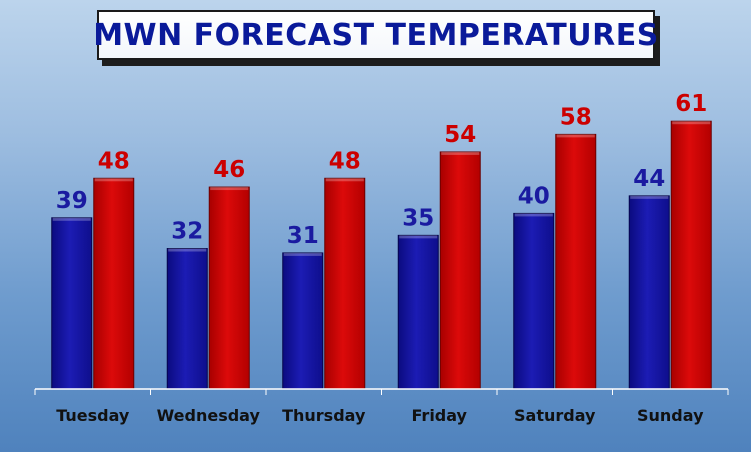  Describe the element at coordinates (345, 161) in the screenshot. I see `data-label-high-thursday: 48` at that location.